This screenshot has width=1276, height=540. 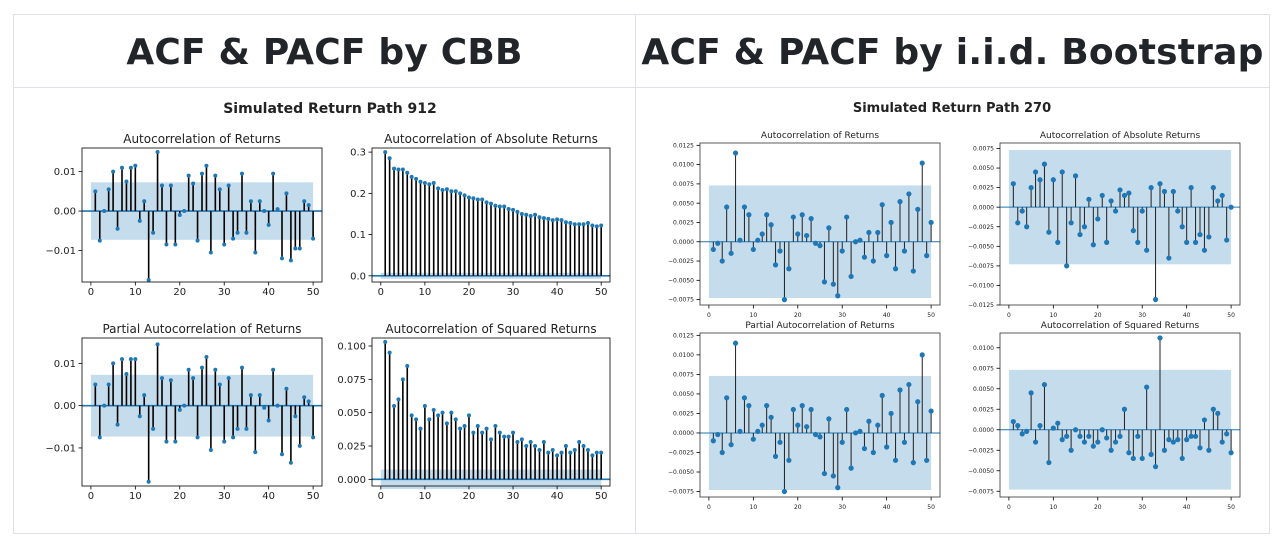 What do you see at coordinates (983, 389) in the screenshot?
I see `y-tick-label: 0.0050` at bounding box center [983, 389].